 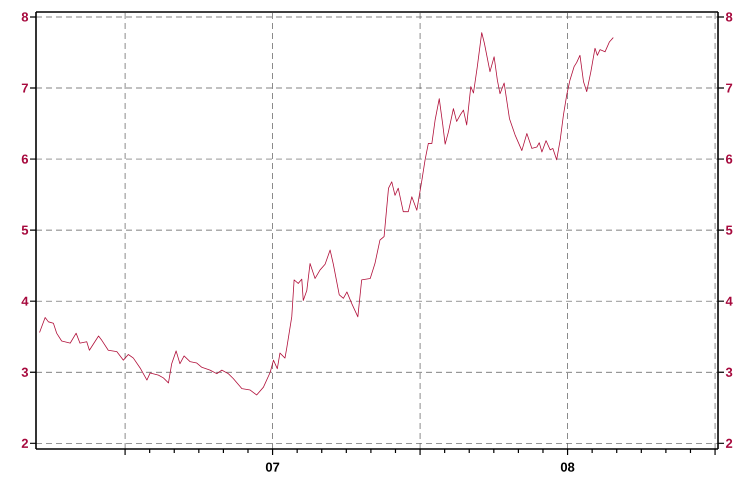 What do you see at coordinates (729, 443) in the screenshot?
I see `y2-tick-label: 2` at bounding box center [729, 443].